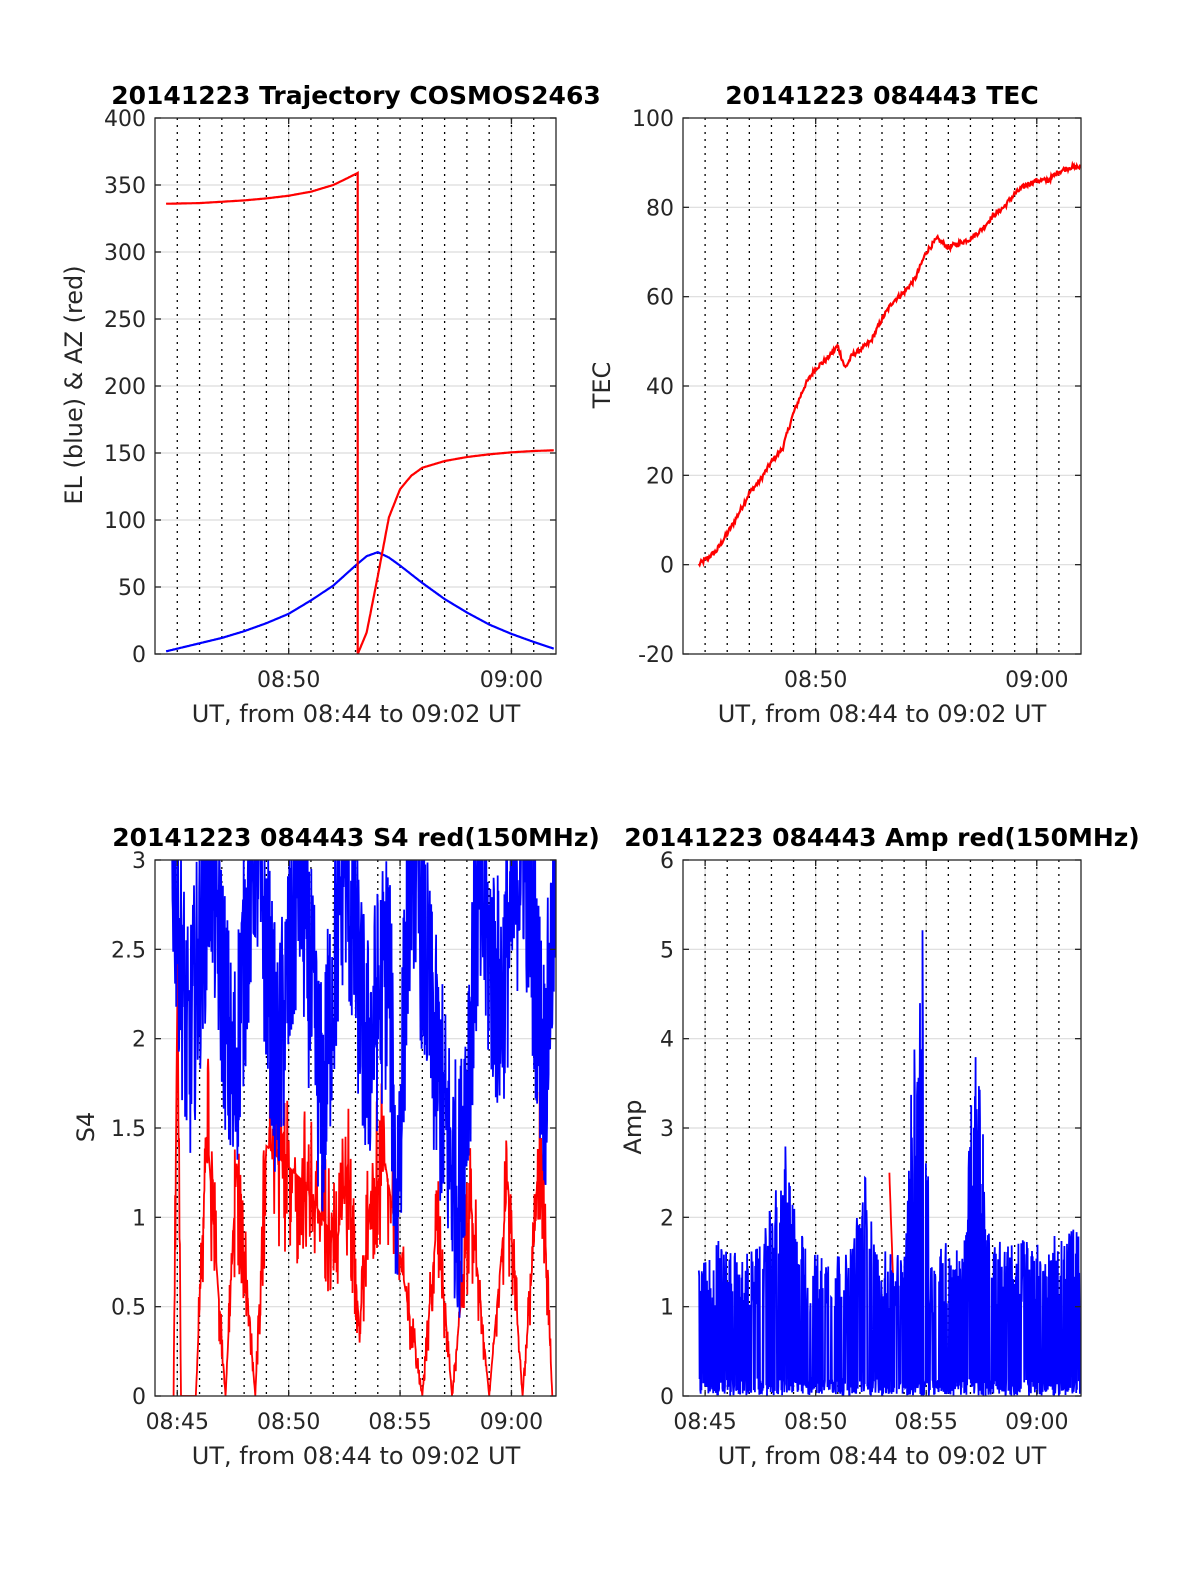 This screenshot has width=1200, height=1575. Describe the element at coordinates (125, 186) in the screenshot. I see `trajectory-y-tick-label: 350` at that location.